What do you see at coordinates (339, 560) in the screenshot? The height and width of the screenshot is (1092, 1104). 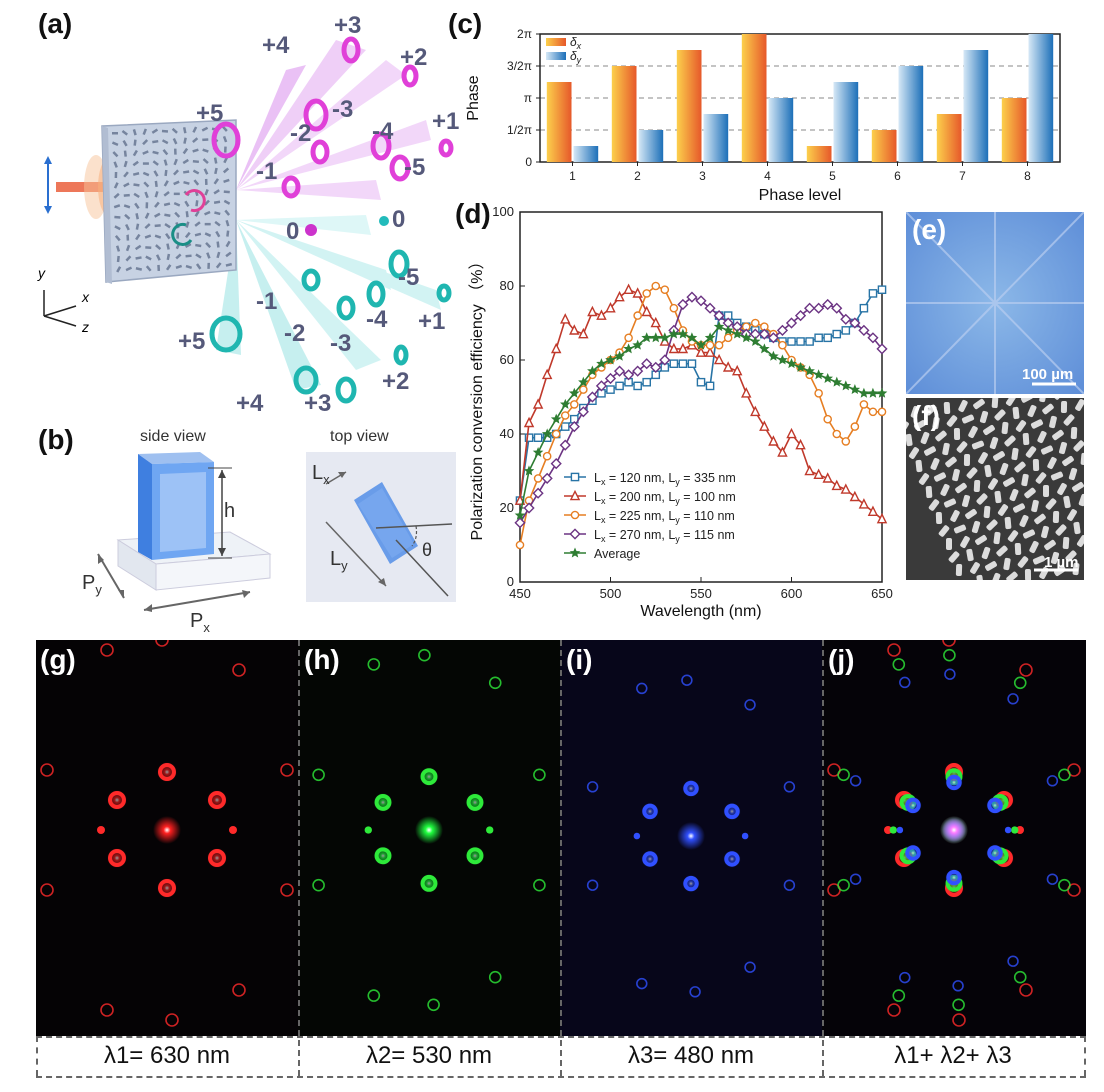 I see `length-y-label: Ly` at bounding box center [339, 560].